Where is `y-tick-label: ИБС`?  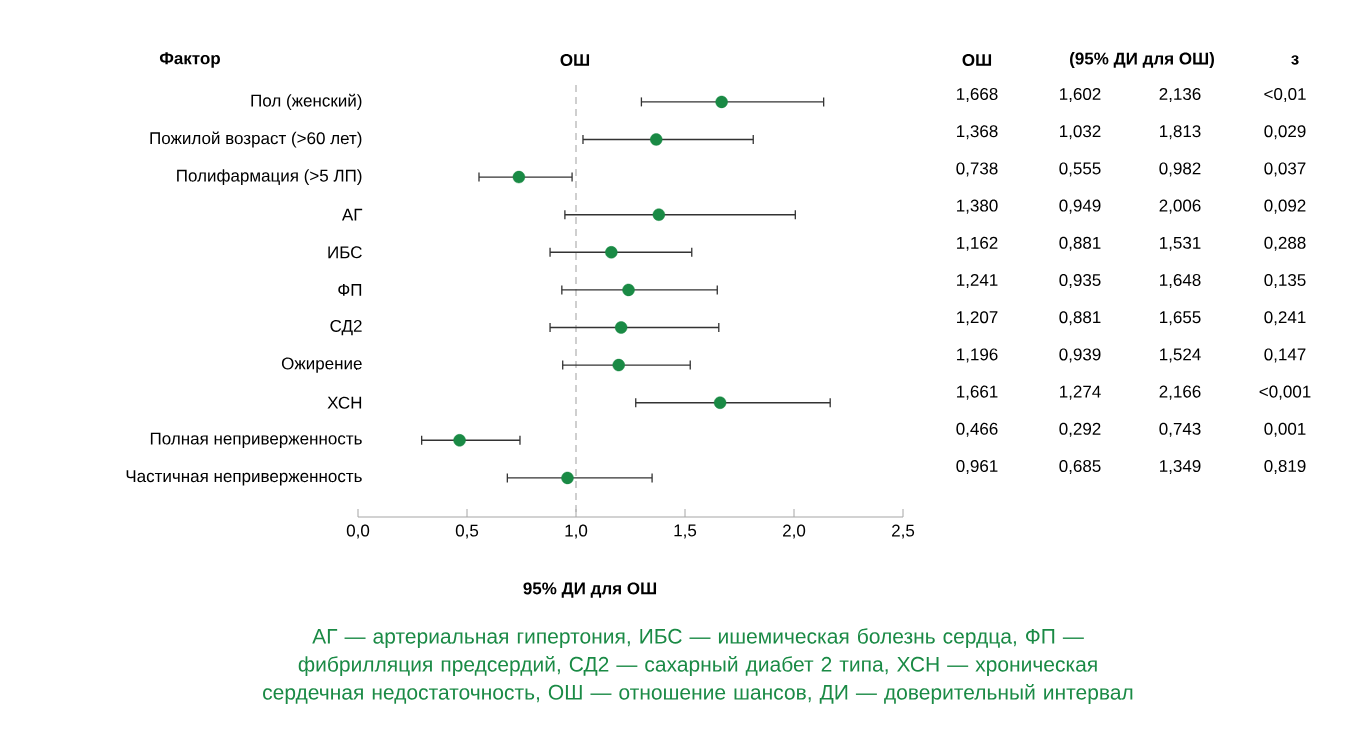
y-tick-label: ИБС is located at coordinates (345, 252).